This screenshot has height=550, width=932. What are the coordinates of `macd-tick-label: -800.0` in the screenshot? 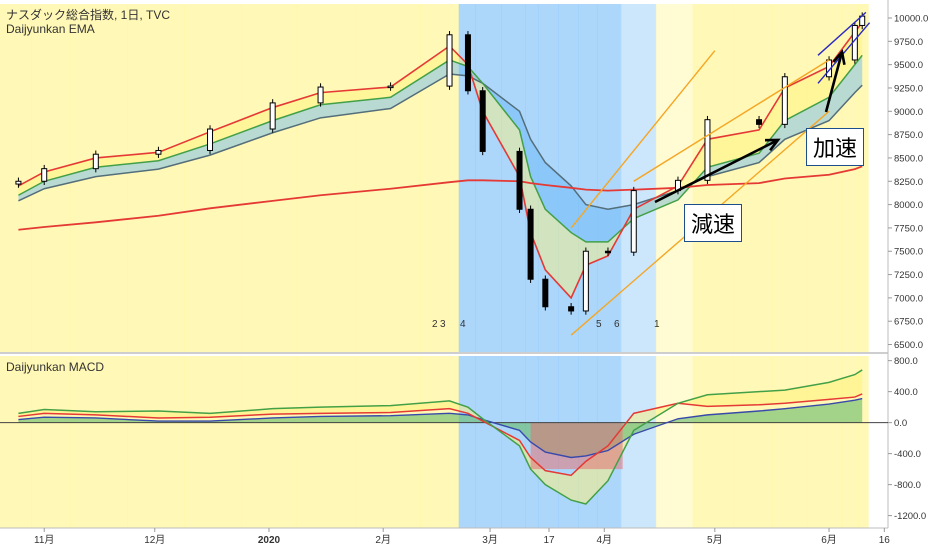 It's located at (907, 485).